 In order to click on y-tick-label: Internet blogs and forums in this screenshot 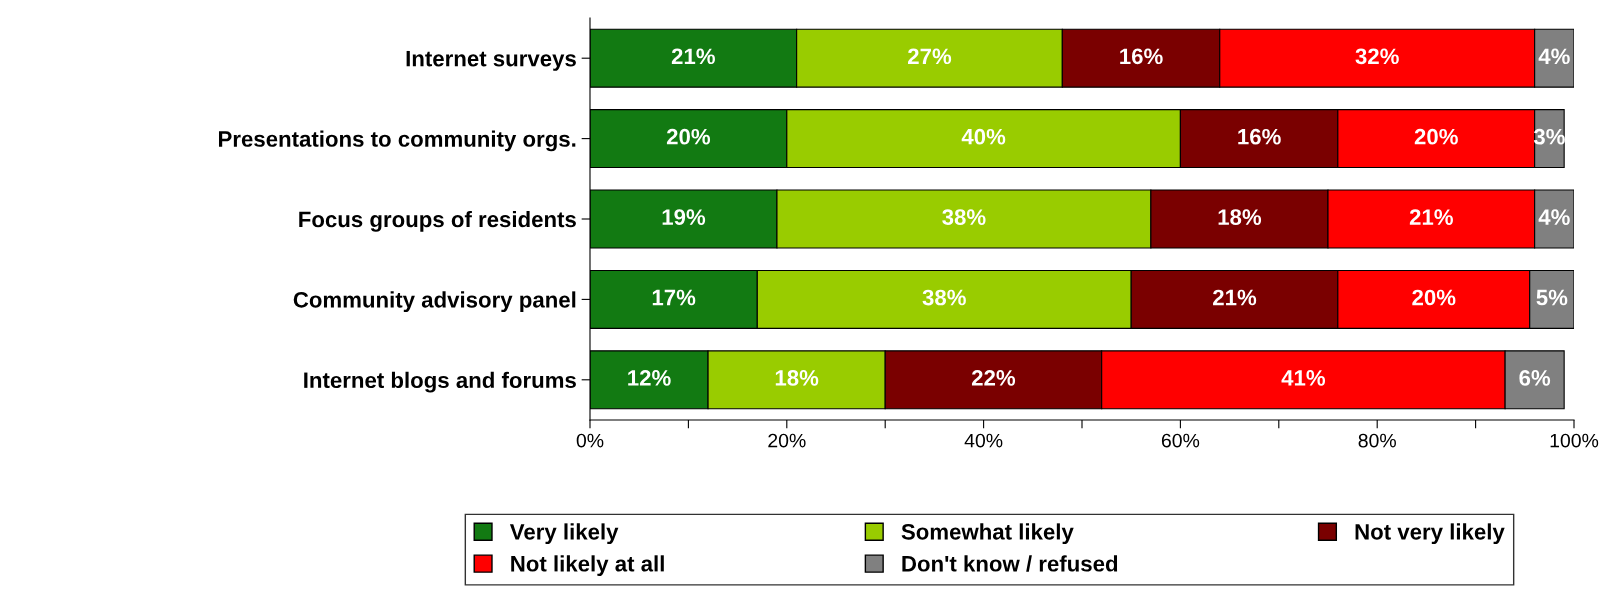, I will do `click(440, 382)`.